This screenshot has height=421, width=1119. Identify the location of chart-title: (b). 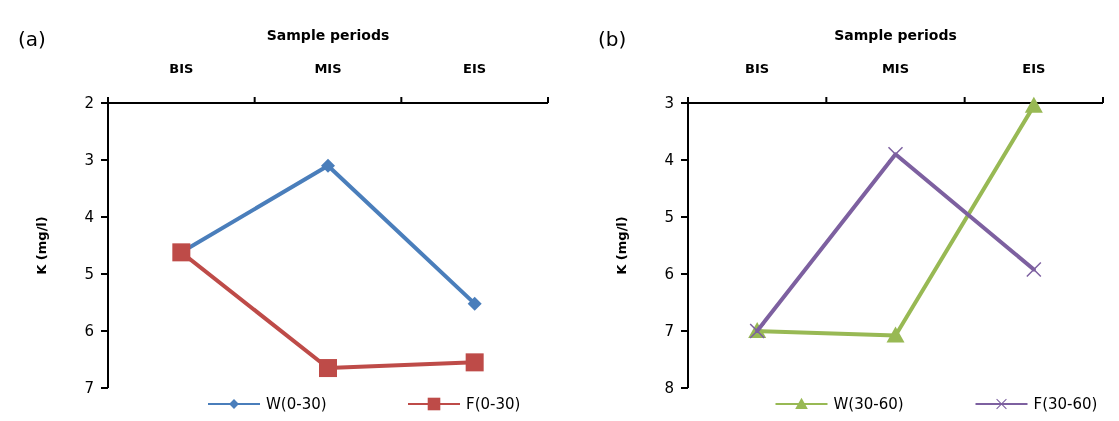
(612, 39).